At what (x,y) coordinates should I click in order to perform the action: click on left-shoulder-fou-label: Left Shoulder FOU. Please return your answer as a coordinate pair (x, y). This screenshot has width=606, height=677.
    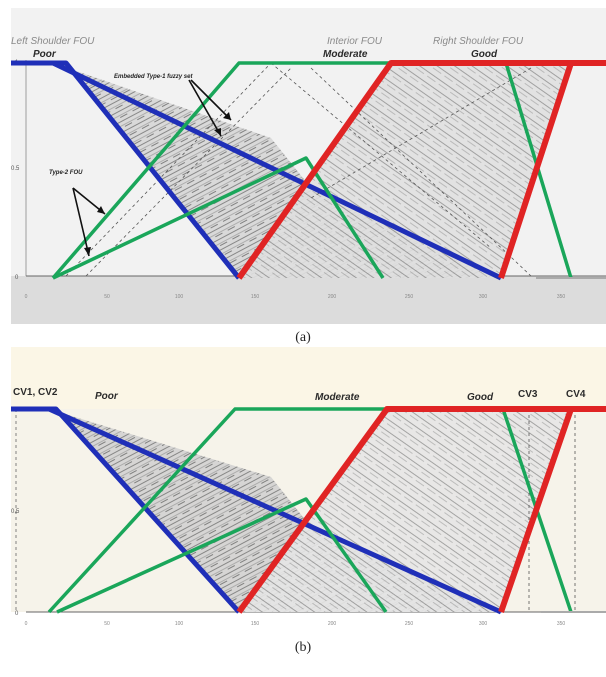
    Looking at the image, I should click on (53, 41).